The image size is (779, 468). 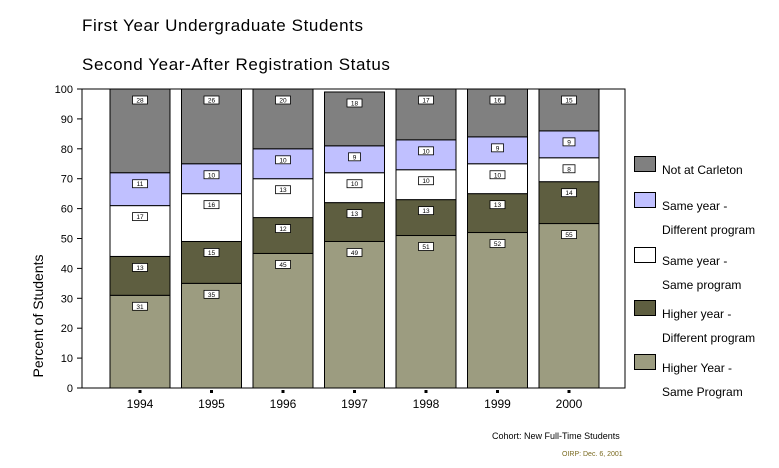 I want to click on legend-label: Higher year - Different program, so click(x=708, y=326).